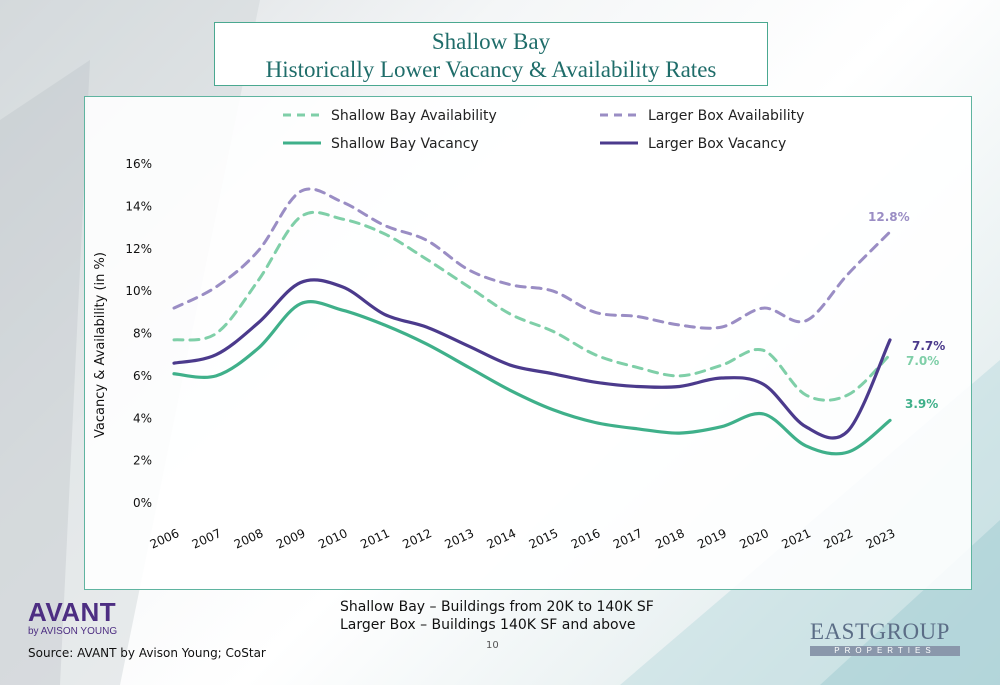 This screenshot has width=1000, height=685. I want to click on avant-logo-text: AVANT, so click(72, 612).